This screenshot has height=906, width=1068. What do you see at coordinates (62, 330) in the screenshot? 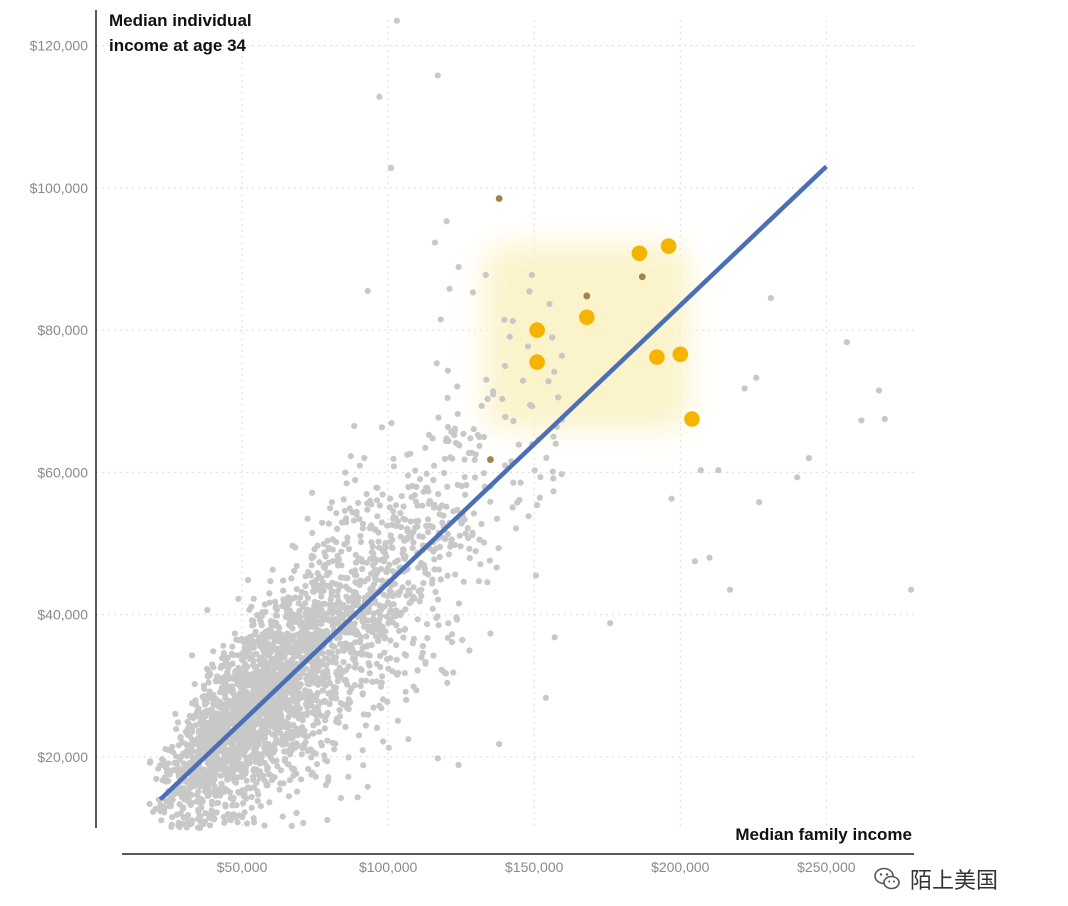
I see `y-tick-label: $80,000` at bounding box center [62, 330].